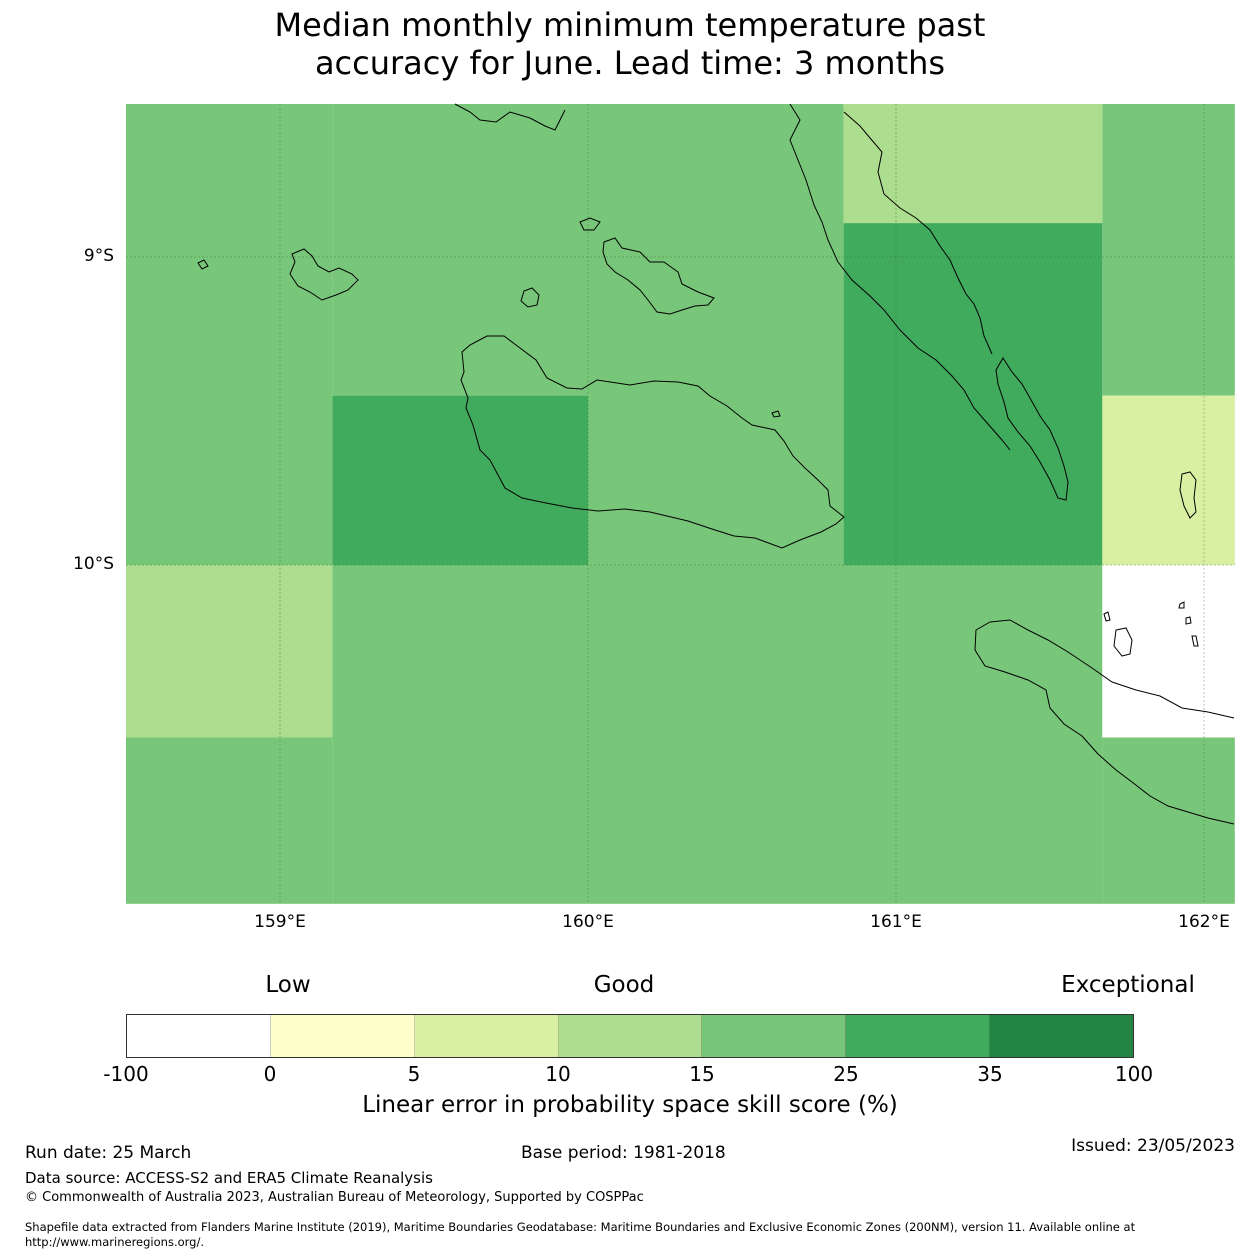  I want to click on legend-category-exceptional: Exceptional, so click(1128, 985).